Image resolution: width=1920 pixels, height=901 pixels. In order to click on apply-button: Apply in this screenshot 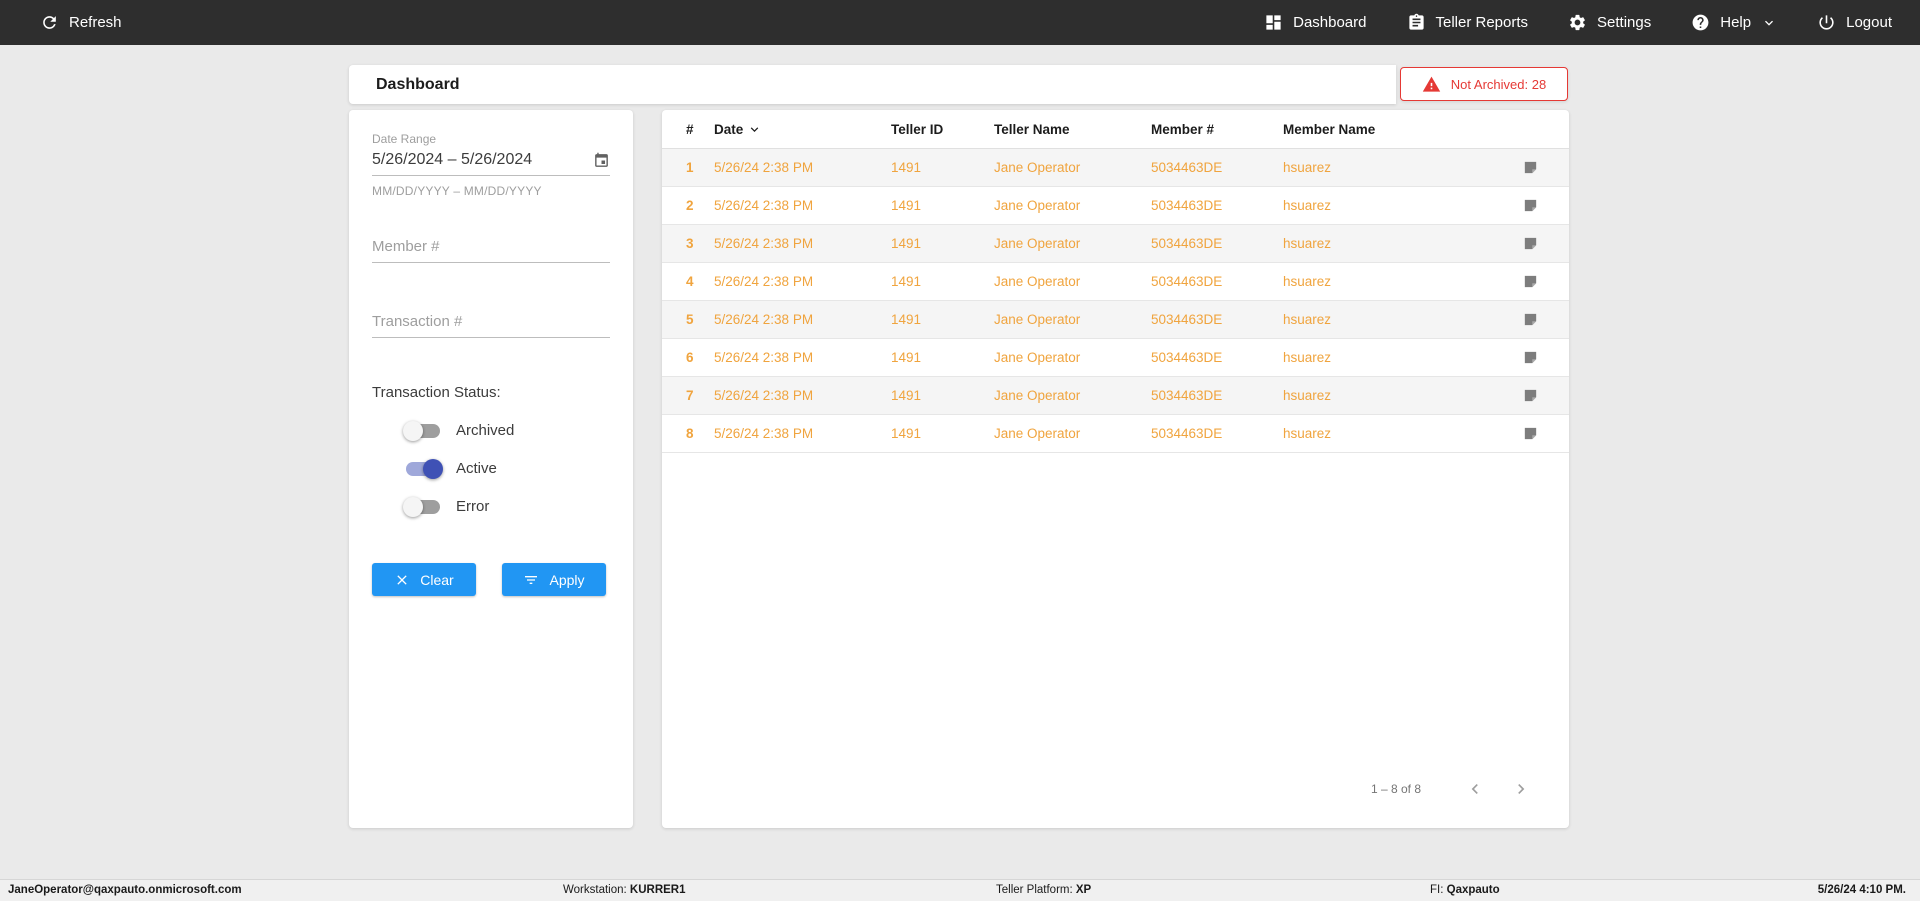, I will do `click(554, 579)`.